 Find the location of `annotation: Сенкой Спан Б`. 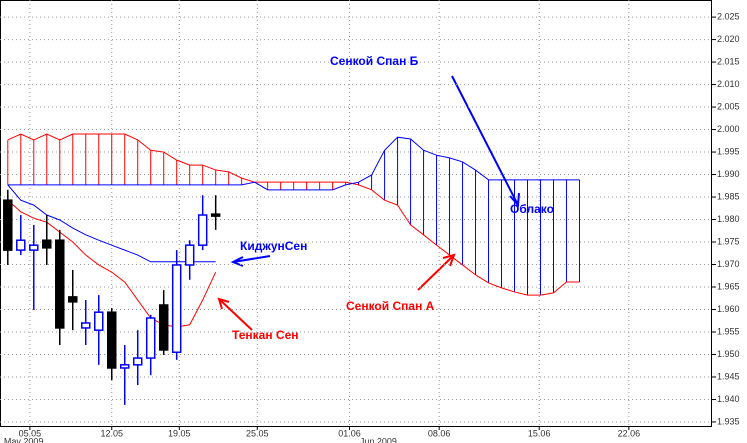

annotation: Сенкой Спан Б is located at coordinates (374, 61).